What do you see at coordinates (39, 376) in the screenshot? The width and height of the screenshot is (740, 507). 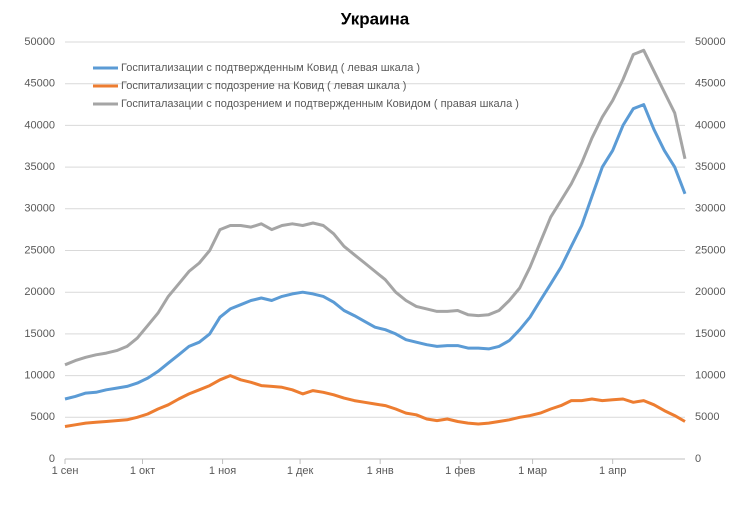 I see `y-tick-label: 10000` at bounding box center [39, 376].